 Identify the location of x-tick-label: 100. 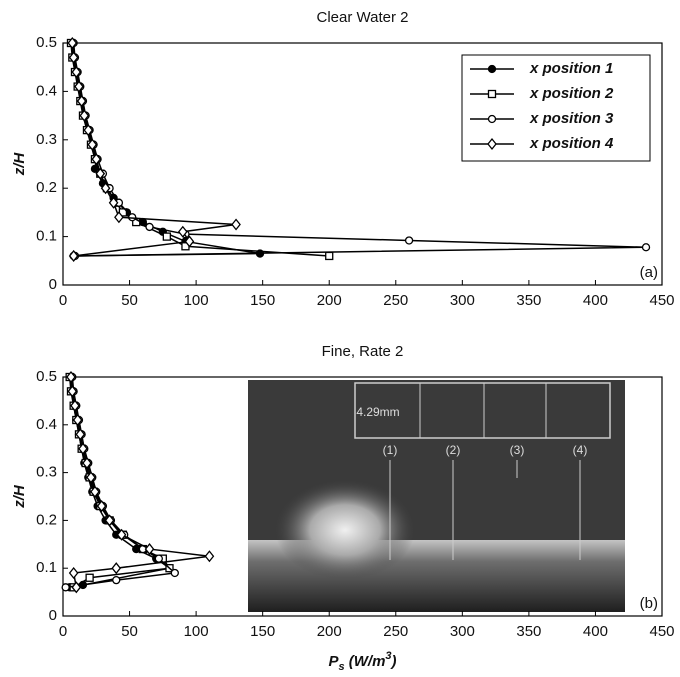
(196, 300).